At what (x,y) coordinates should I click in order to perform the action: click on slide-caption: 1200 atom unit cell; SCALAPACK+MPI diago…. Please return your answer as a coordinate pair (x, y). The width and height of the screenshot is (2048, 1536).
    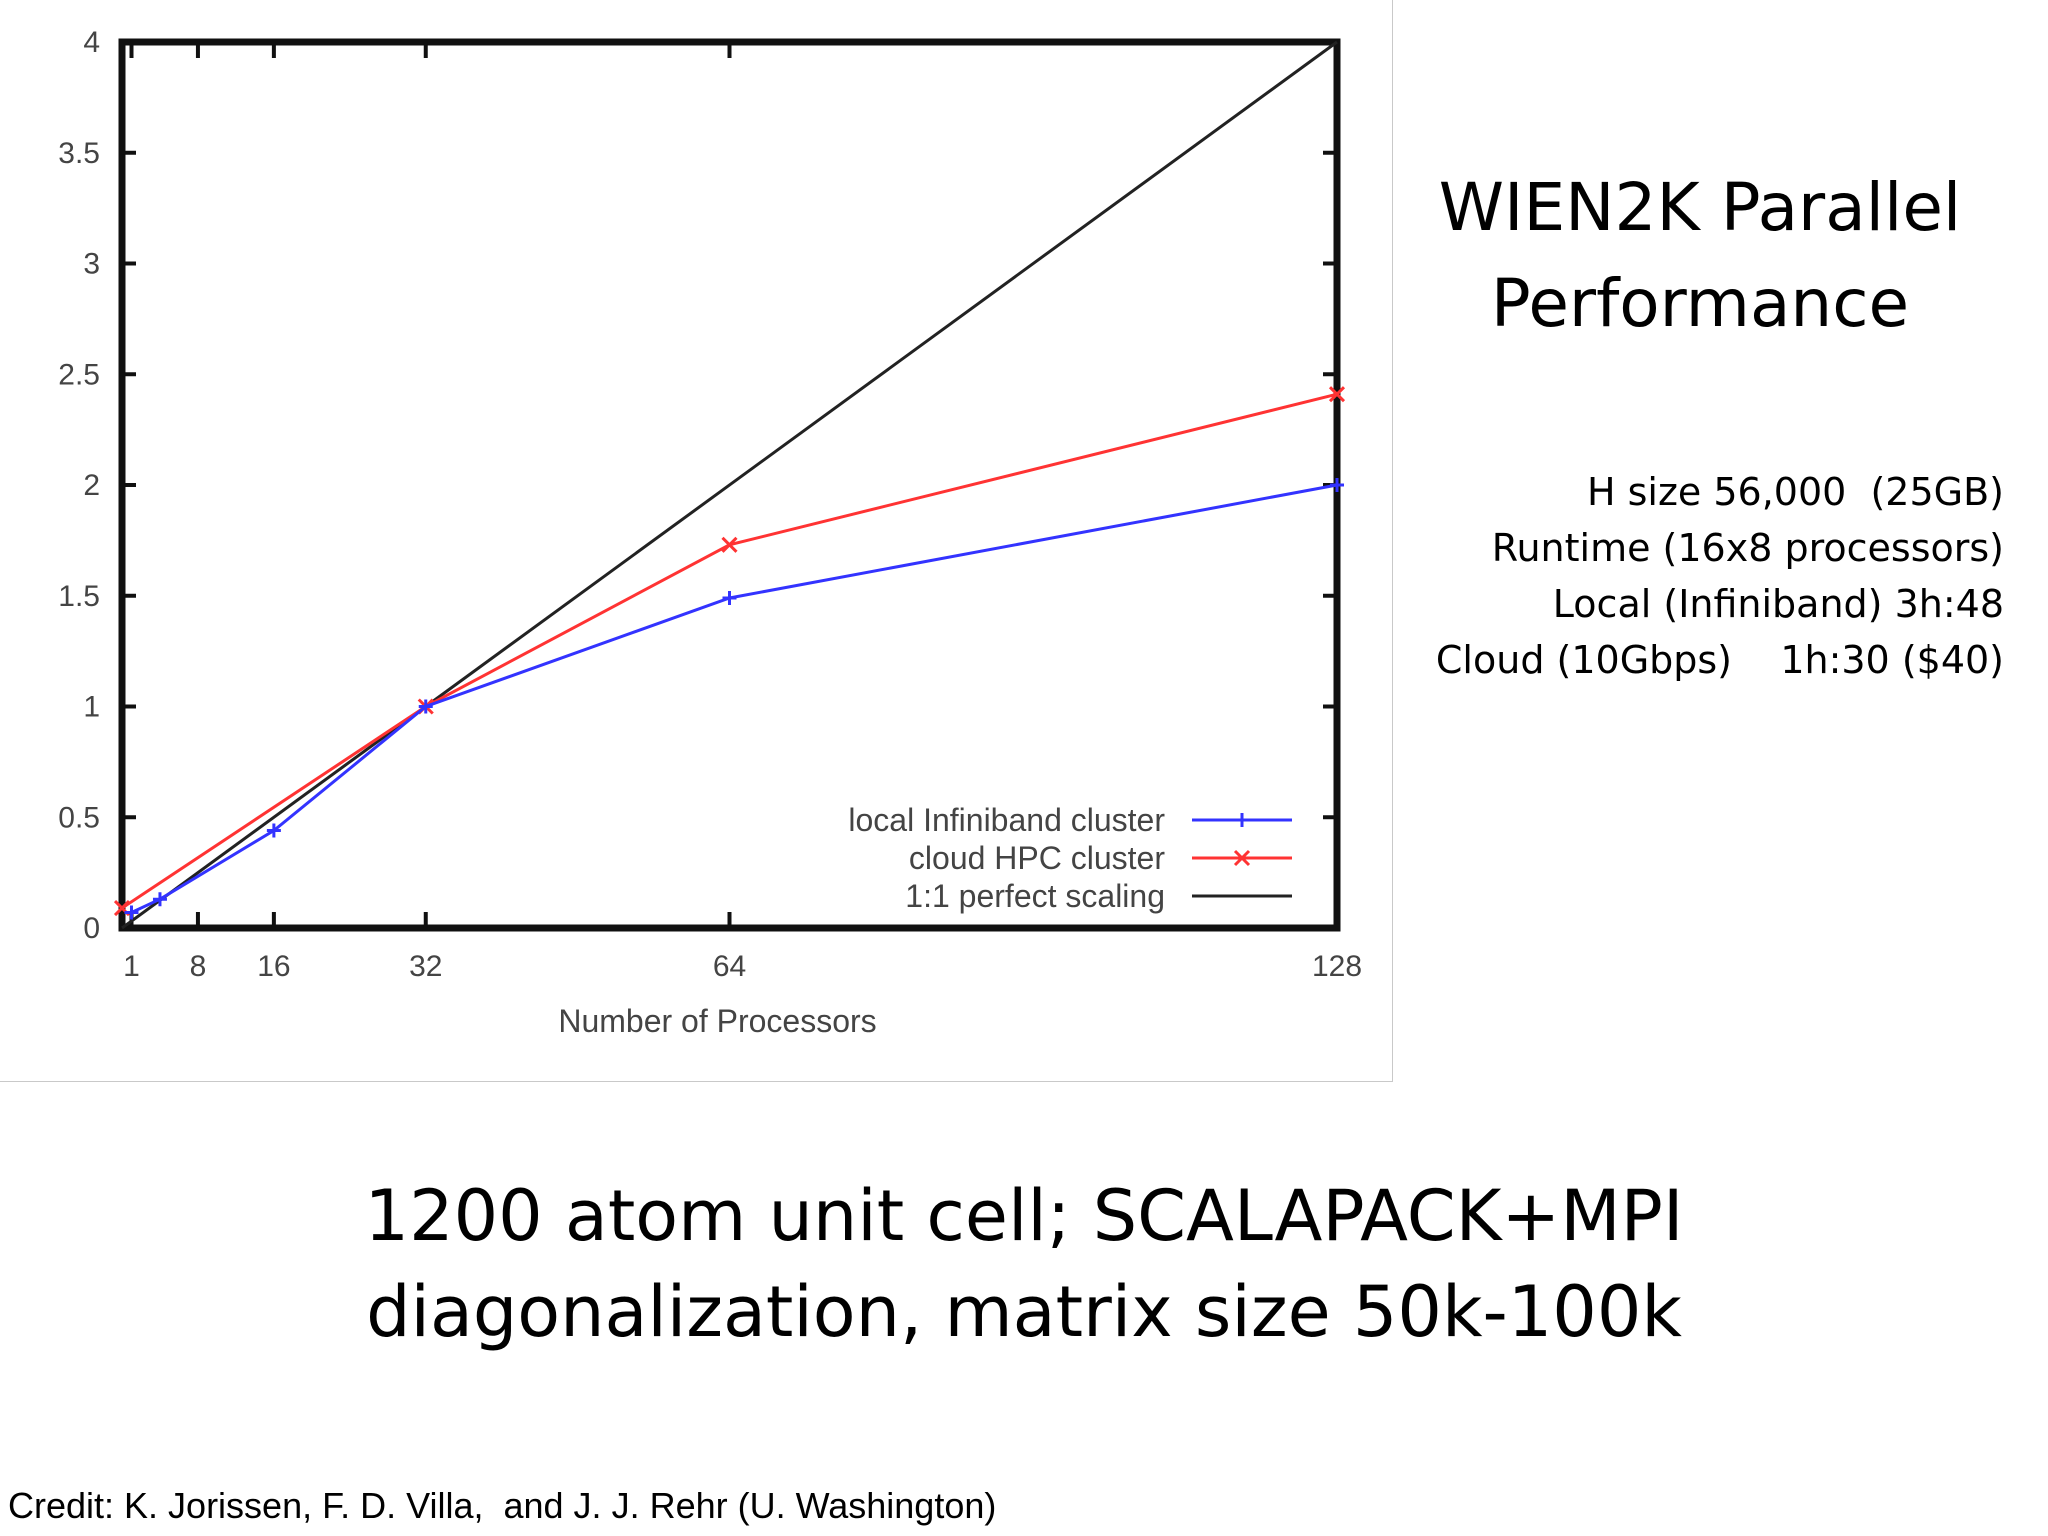
    Looking at the image, I should click on (1024, 1264).